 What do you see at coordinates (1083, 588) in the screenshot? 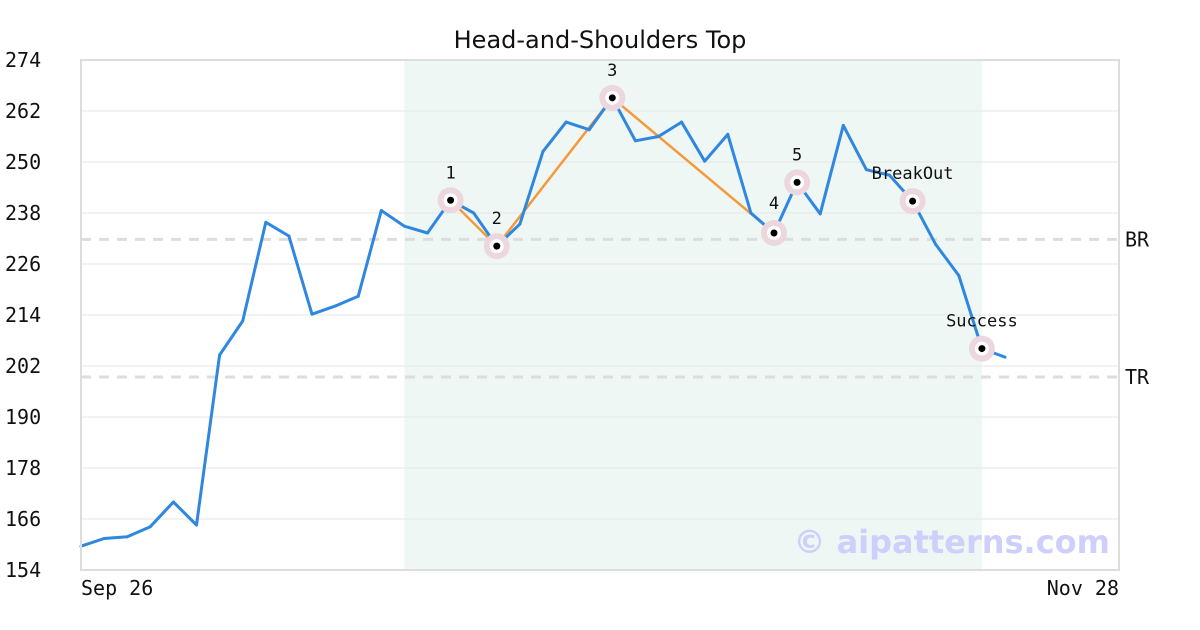
I see `x-end-label: Nov 28` at bounding box center [1083, 588].